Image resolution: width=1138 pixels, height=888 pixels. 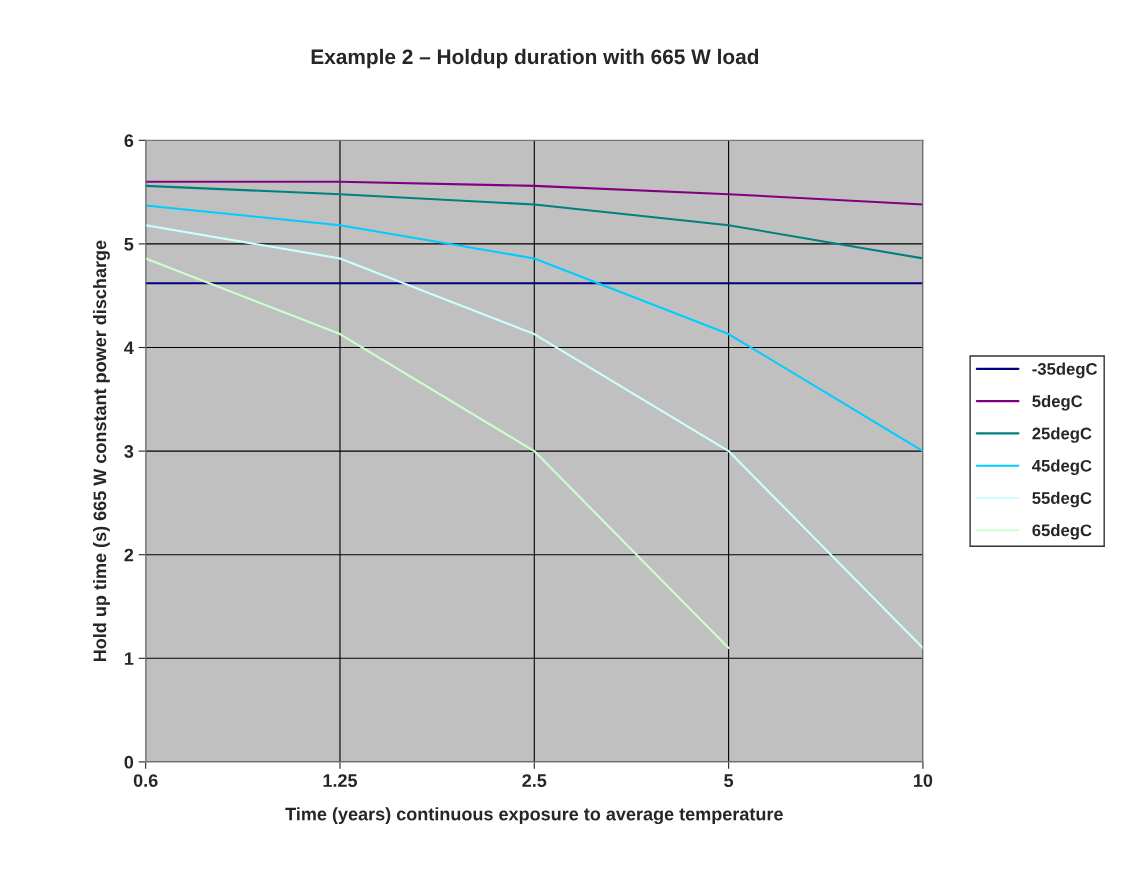 I want to click on x-tick-label: 5, so click(x=729, y=780).